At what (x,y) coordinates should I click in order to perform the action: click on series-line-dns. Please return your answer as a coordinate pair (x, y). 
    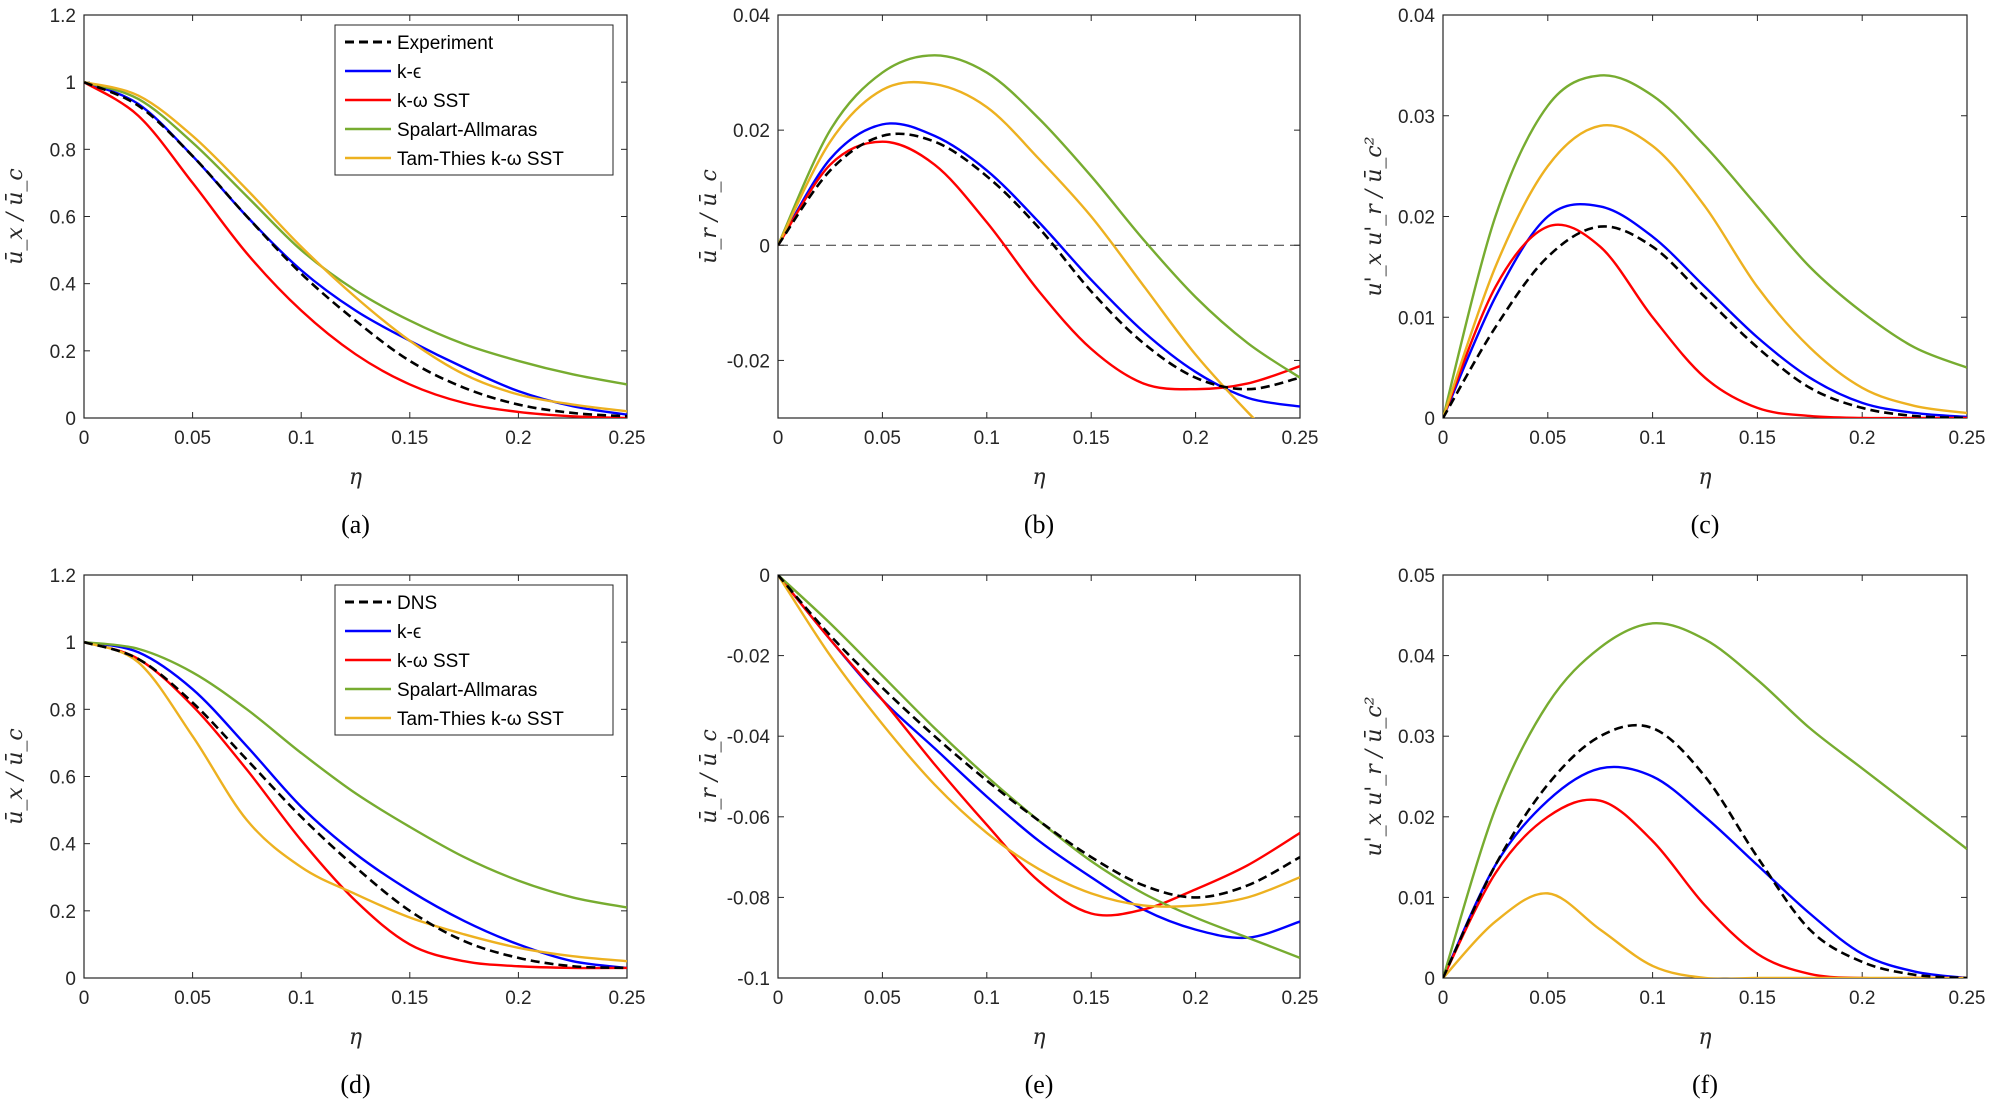
    Looking at the image, I should click on (1039, 737).